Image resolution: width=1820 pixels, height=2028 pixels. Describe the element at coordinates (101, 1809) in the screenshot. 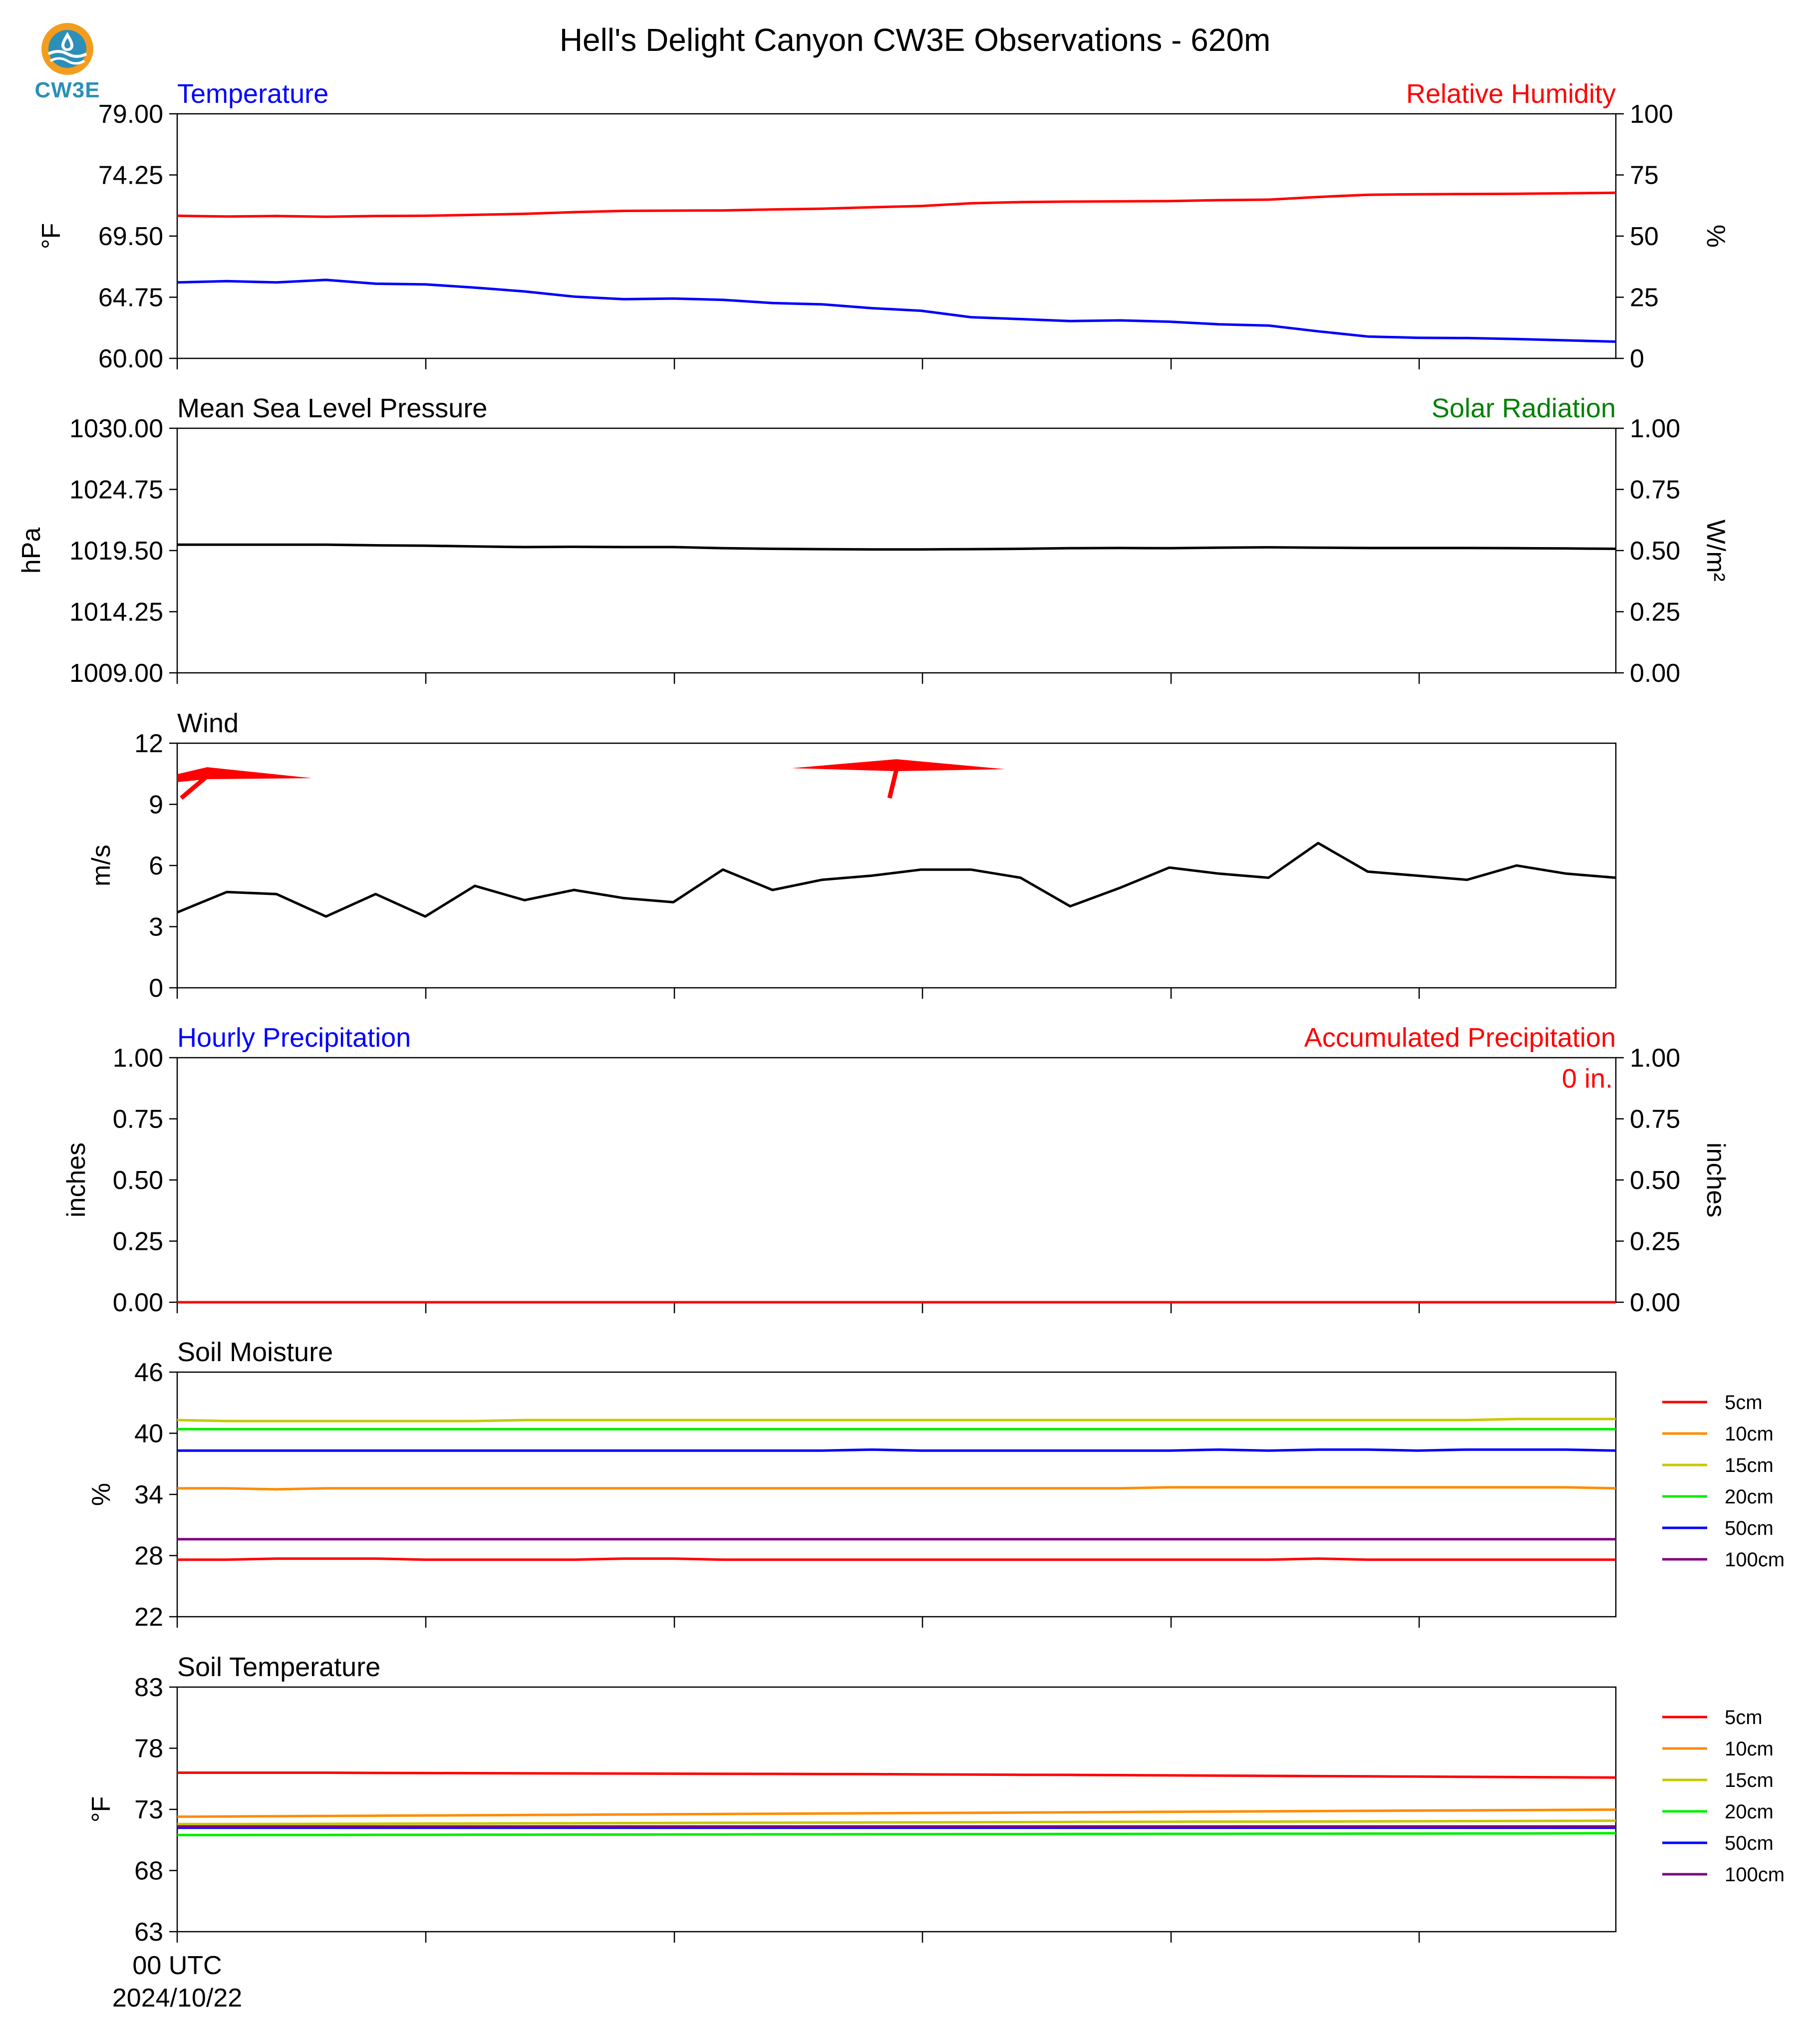

I see `y-axis-label: °F` at that location.